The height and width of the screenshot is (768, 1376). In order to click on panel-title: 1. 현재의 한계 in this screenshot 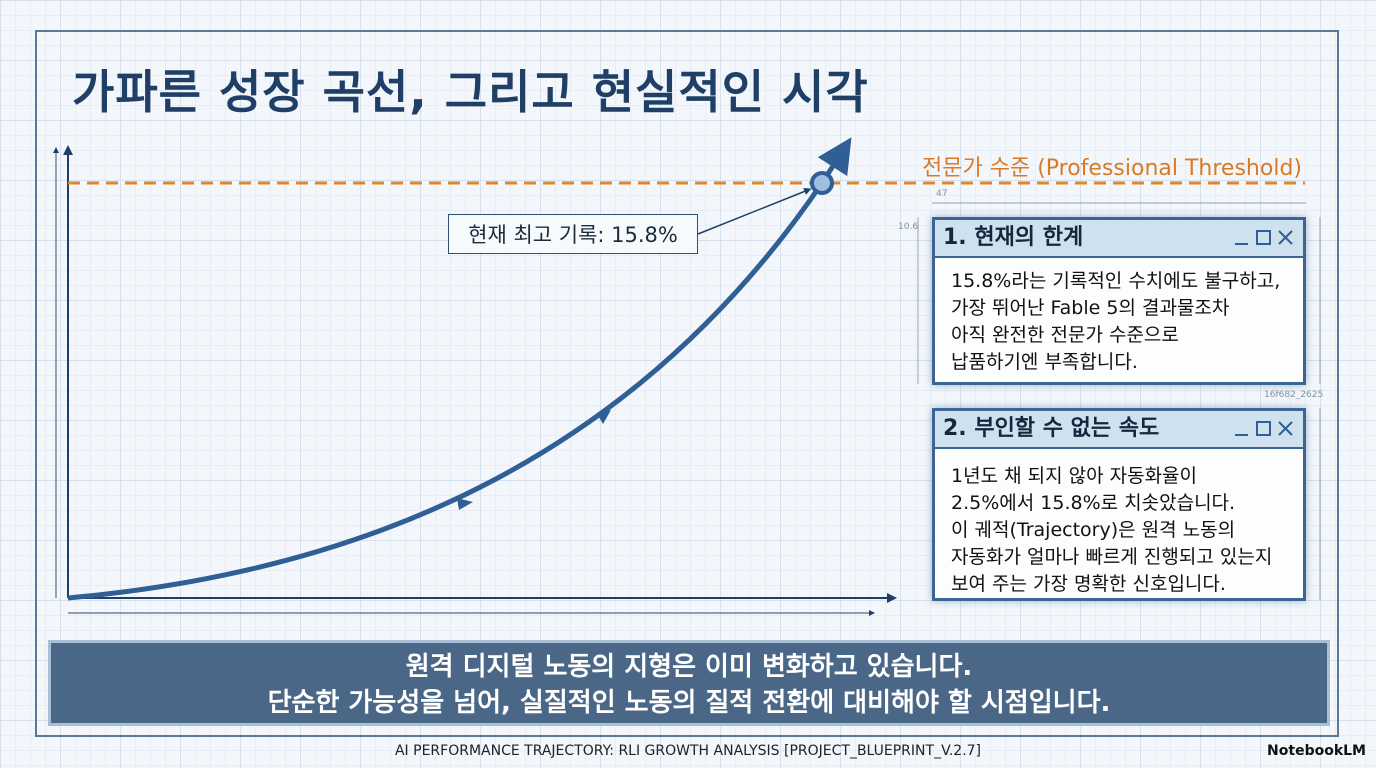, I will do `click(1013, 237)`.